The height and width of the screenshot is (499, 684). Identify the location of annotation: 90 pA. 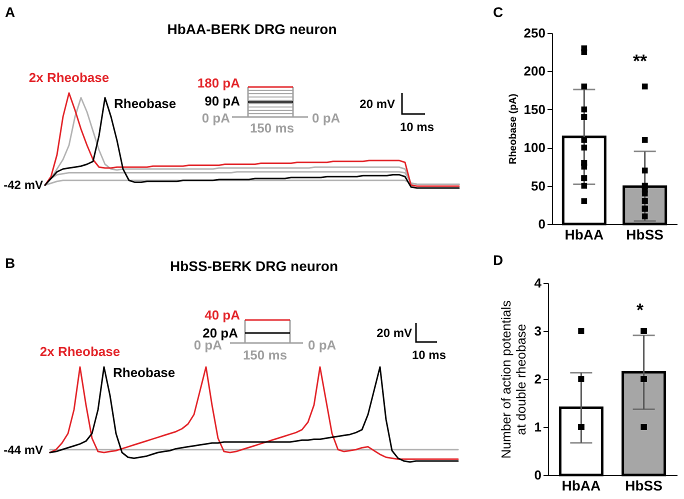
(222, 101).